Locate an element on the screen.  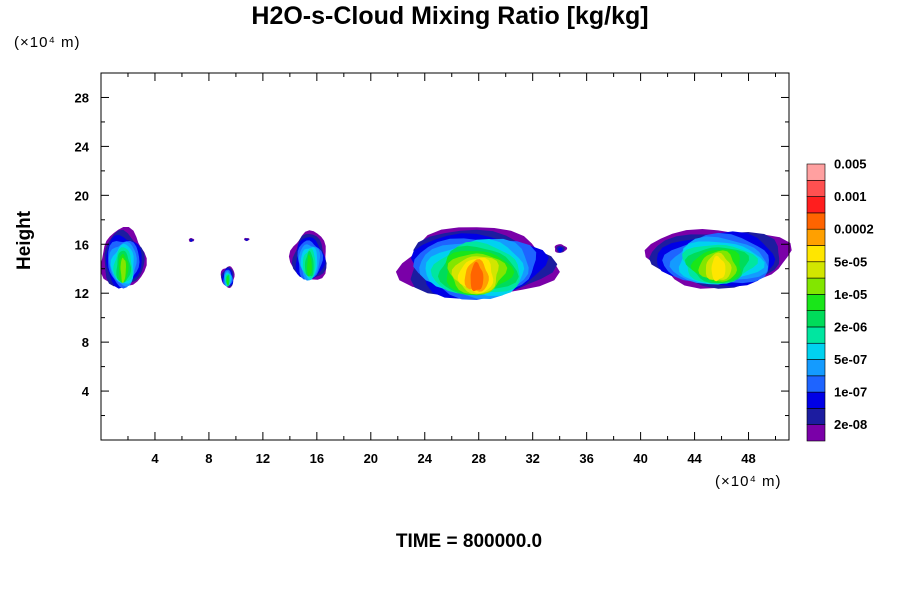
x-tick-label: 12 is located at coordinates (263, 458).